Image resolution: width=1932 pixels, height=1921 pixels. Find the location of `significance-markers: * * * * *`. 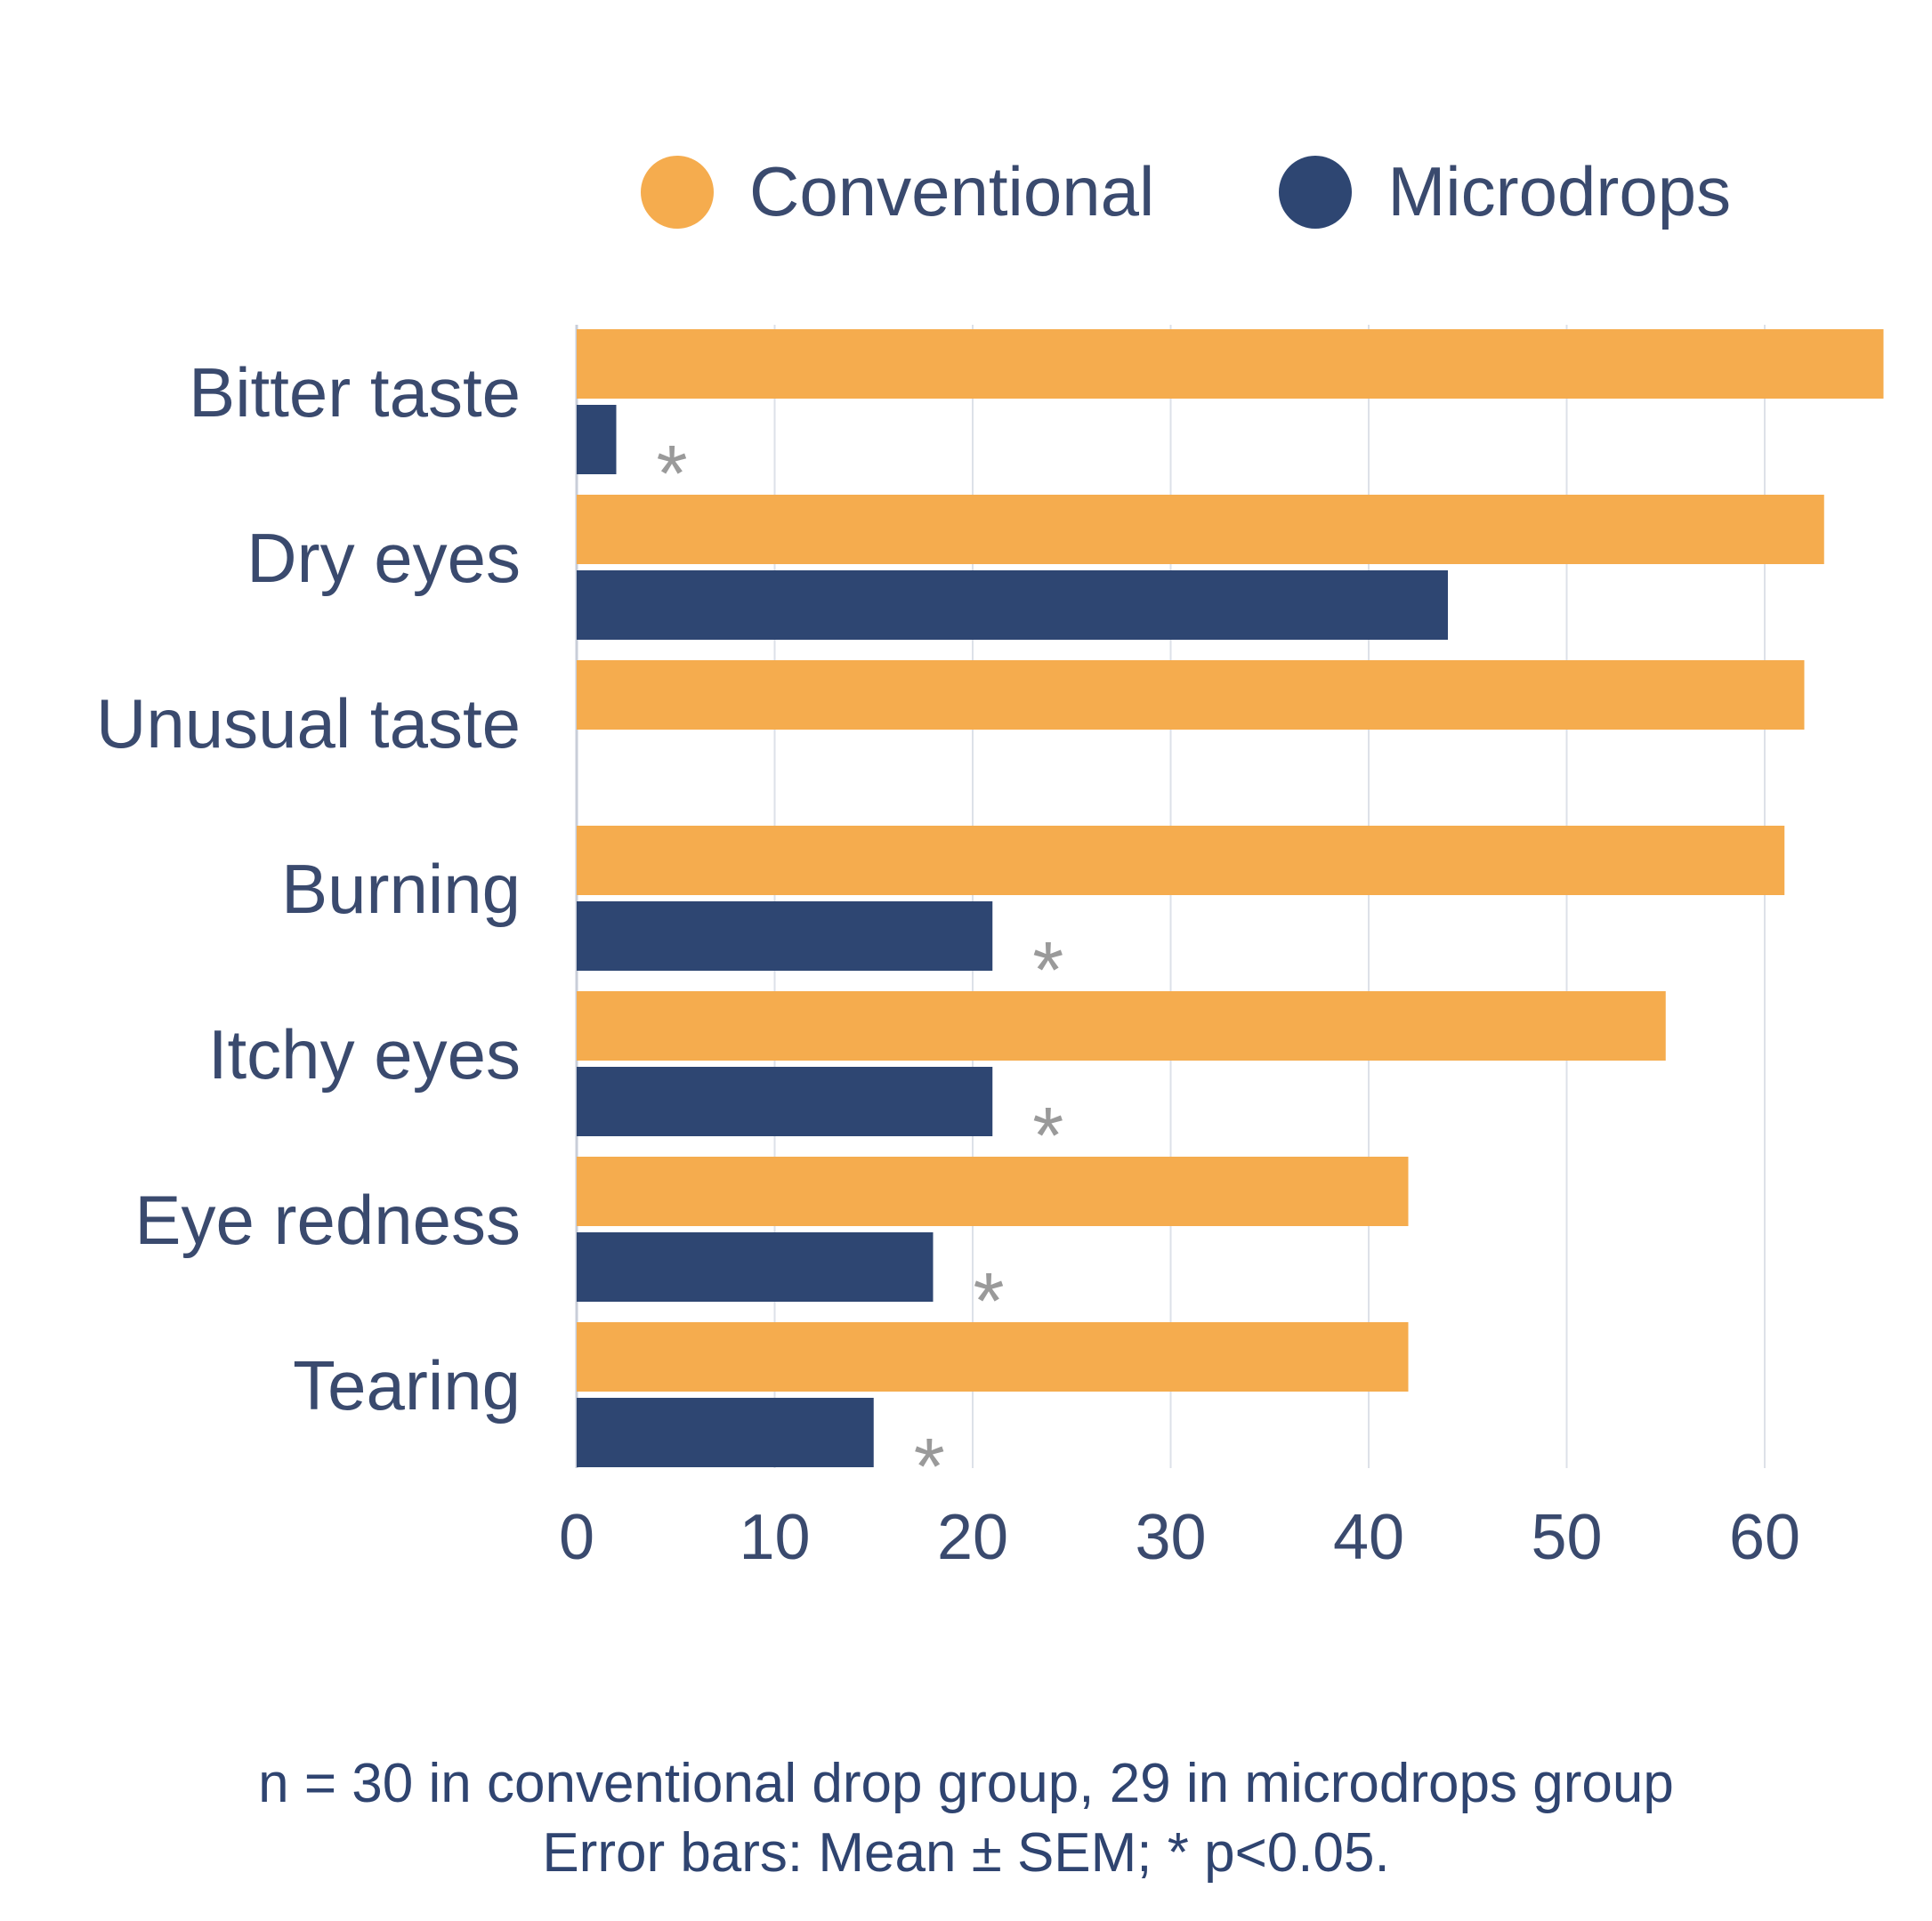

significance-markers: * * * * * is located at coordinates (860, 971).